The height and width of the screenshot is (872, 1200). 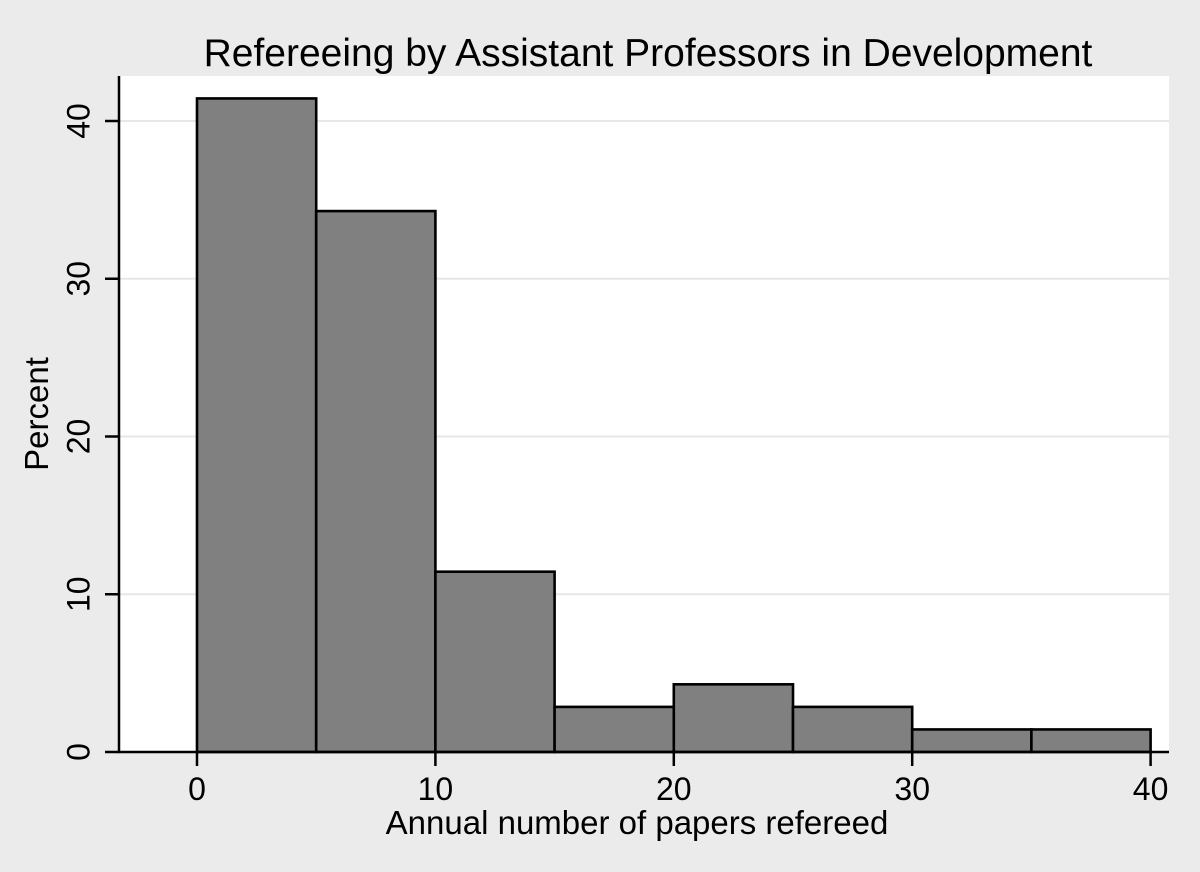 I want to click on x-tick-label: 20, so click(x=674, y=789).